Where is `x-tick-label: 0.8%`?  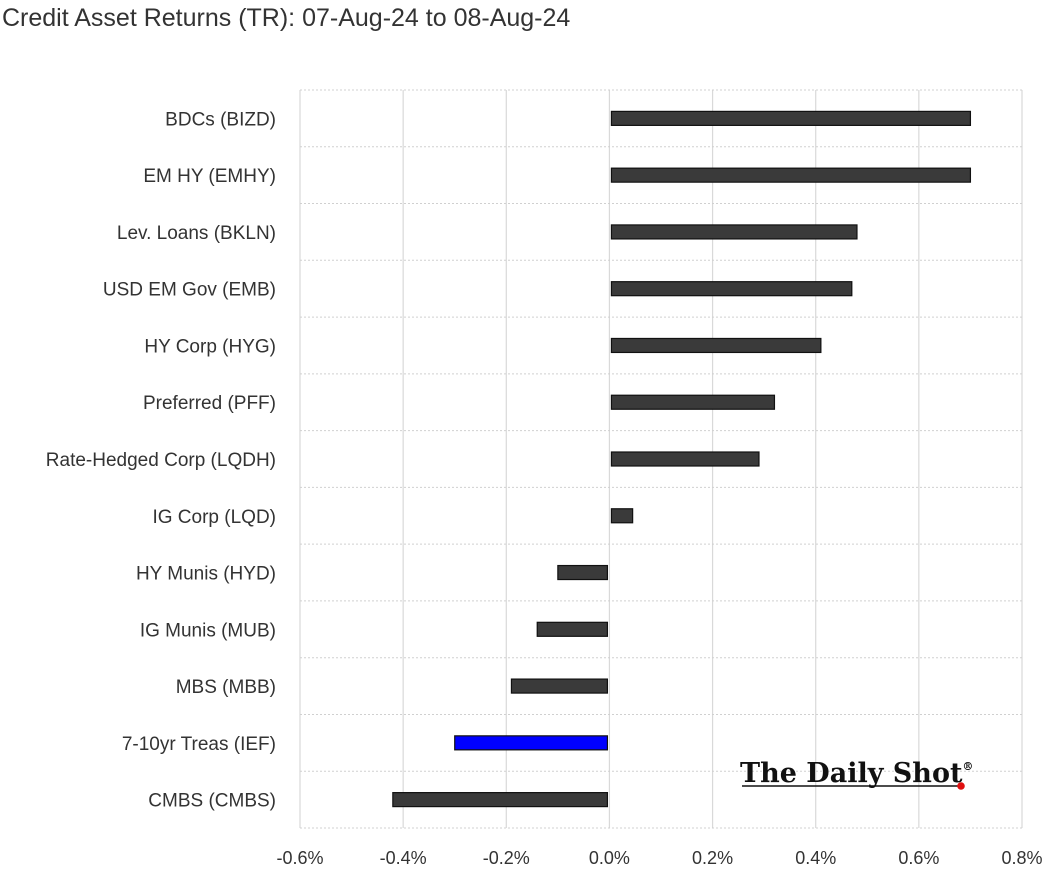
x-tick-label: 0.8% is located at coordinates (1021, 858).